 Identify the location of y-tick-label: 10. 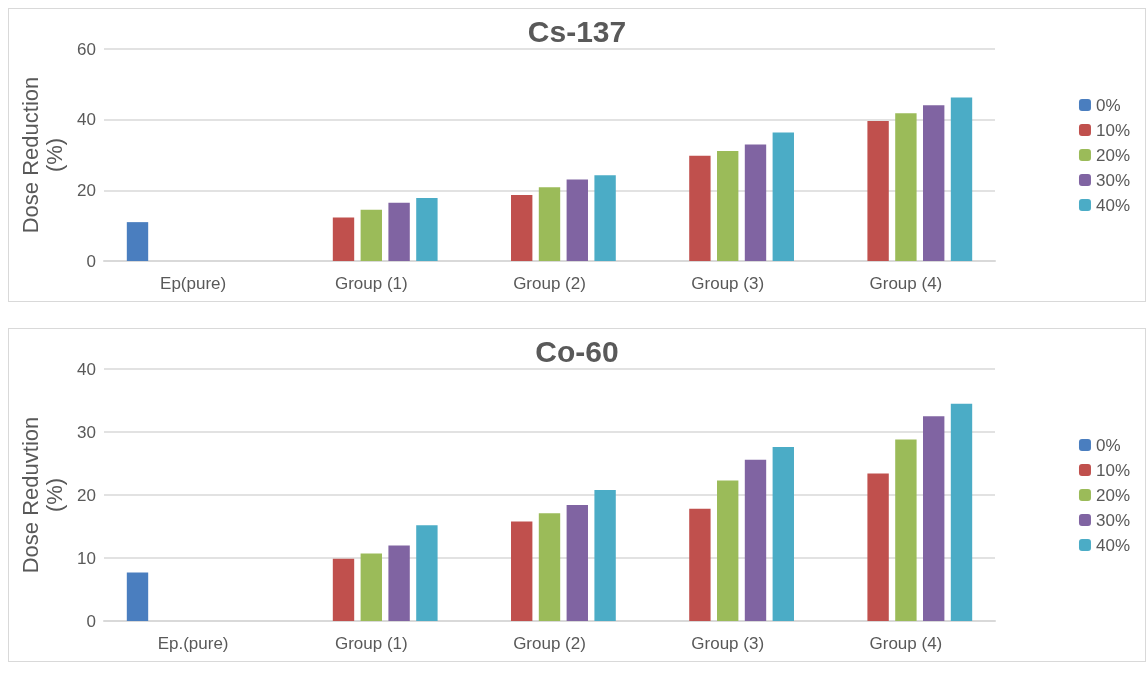
(86, 558).